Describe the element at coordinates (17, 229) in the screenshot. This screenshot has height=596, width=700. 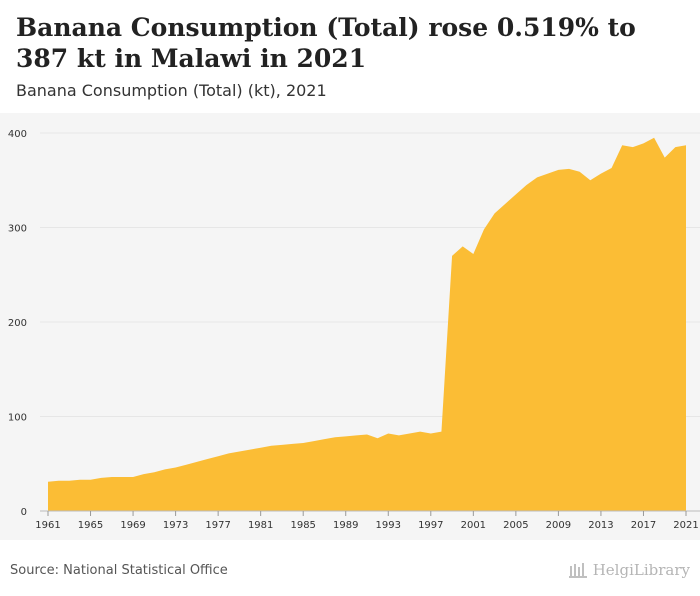
I see `y-tick-label-300: 300` at that location.